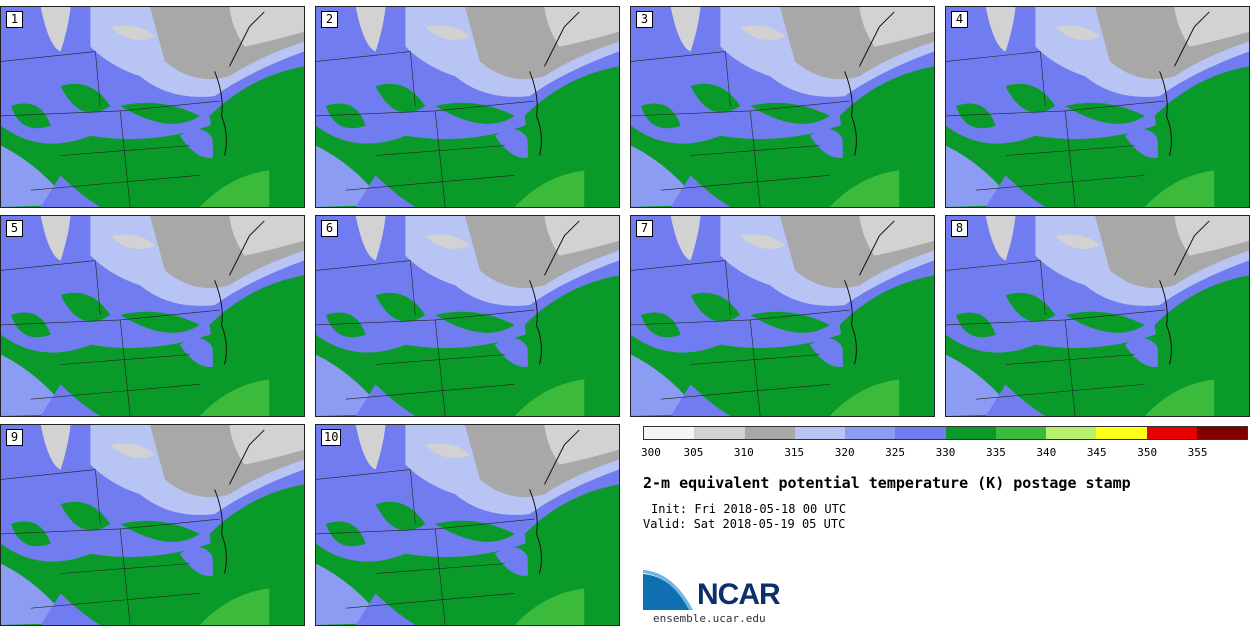 The width and height of the screenshot is (1260, 627). Describe the element at coordinates (644, 19) in the screenshot. I see `member-number: 3` at that location.